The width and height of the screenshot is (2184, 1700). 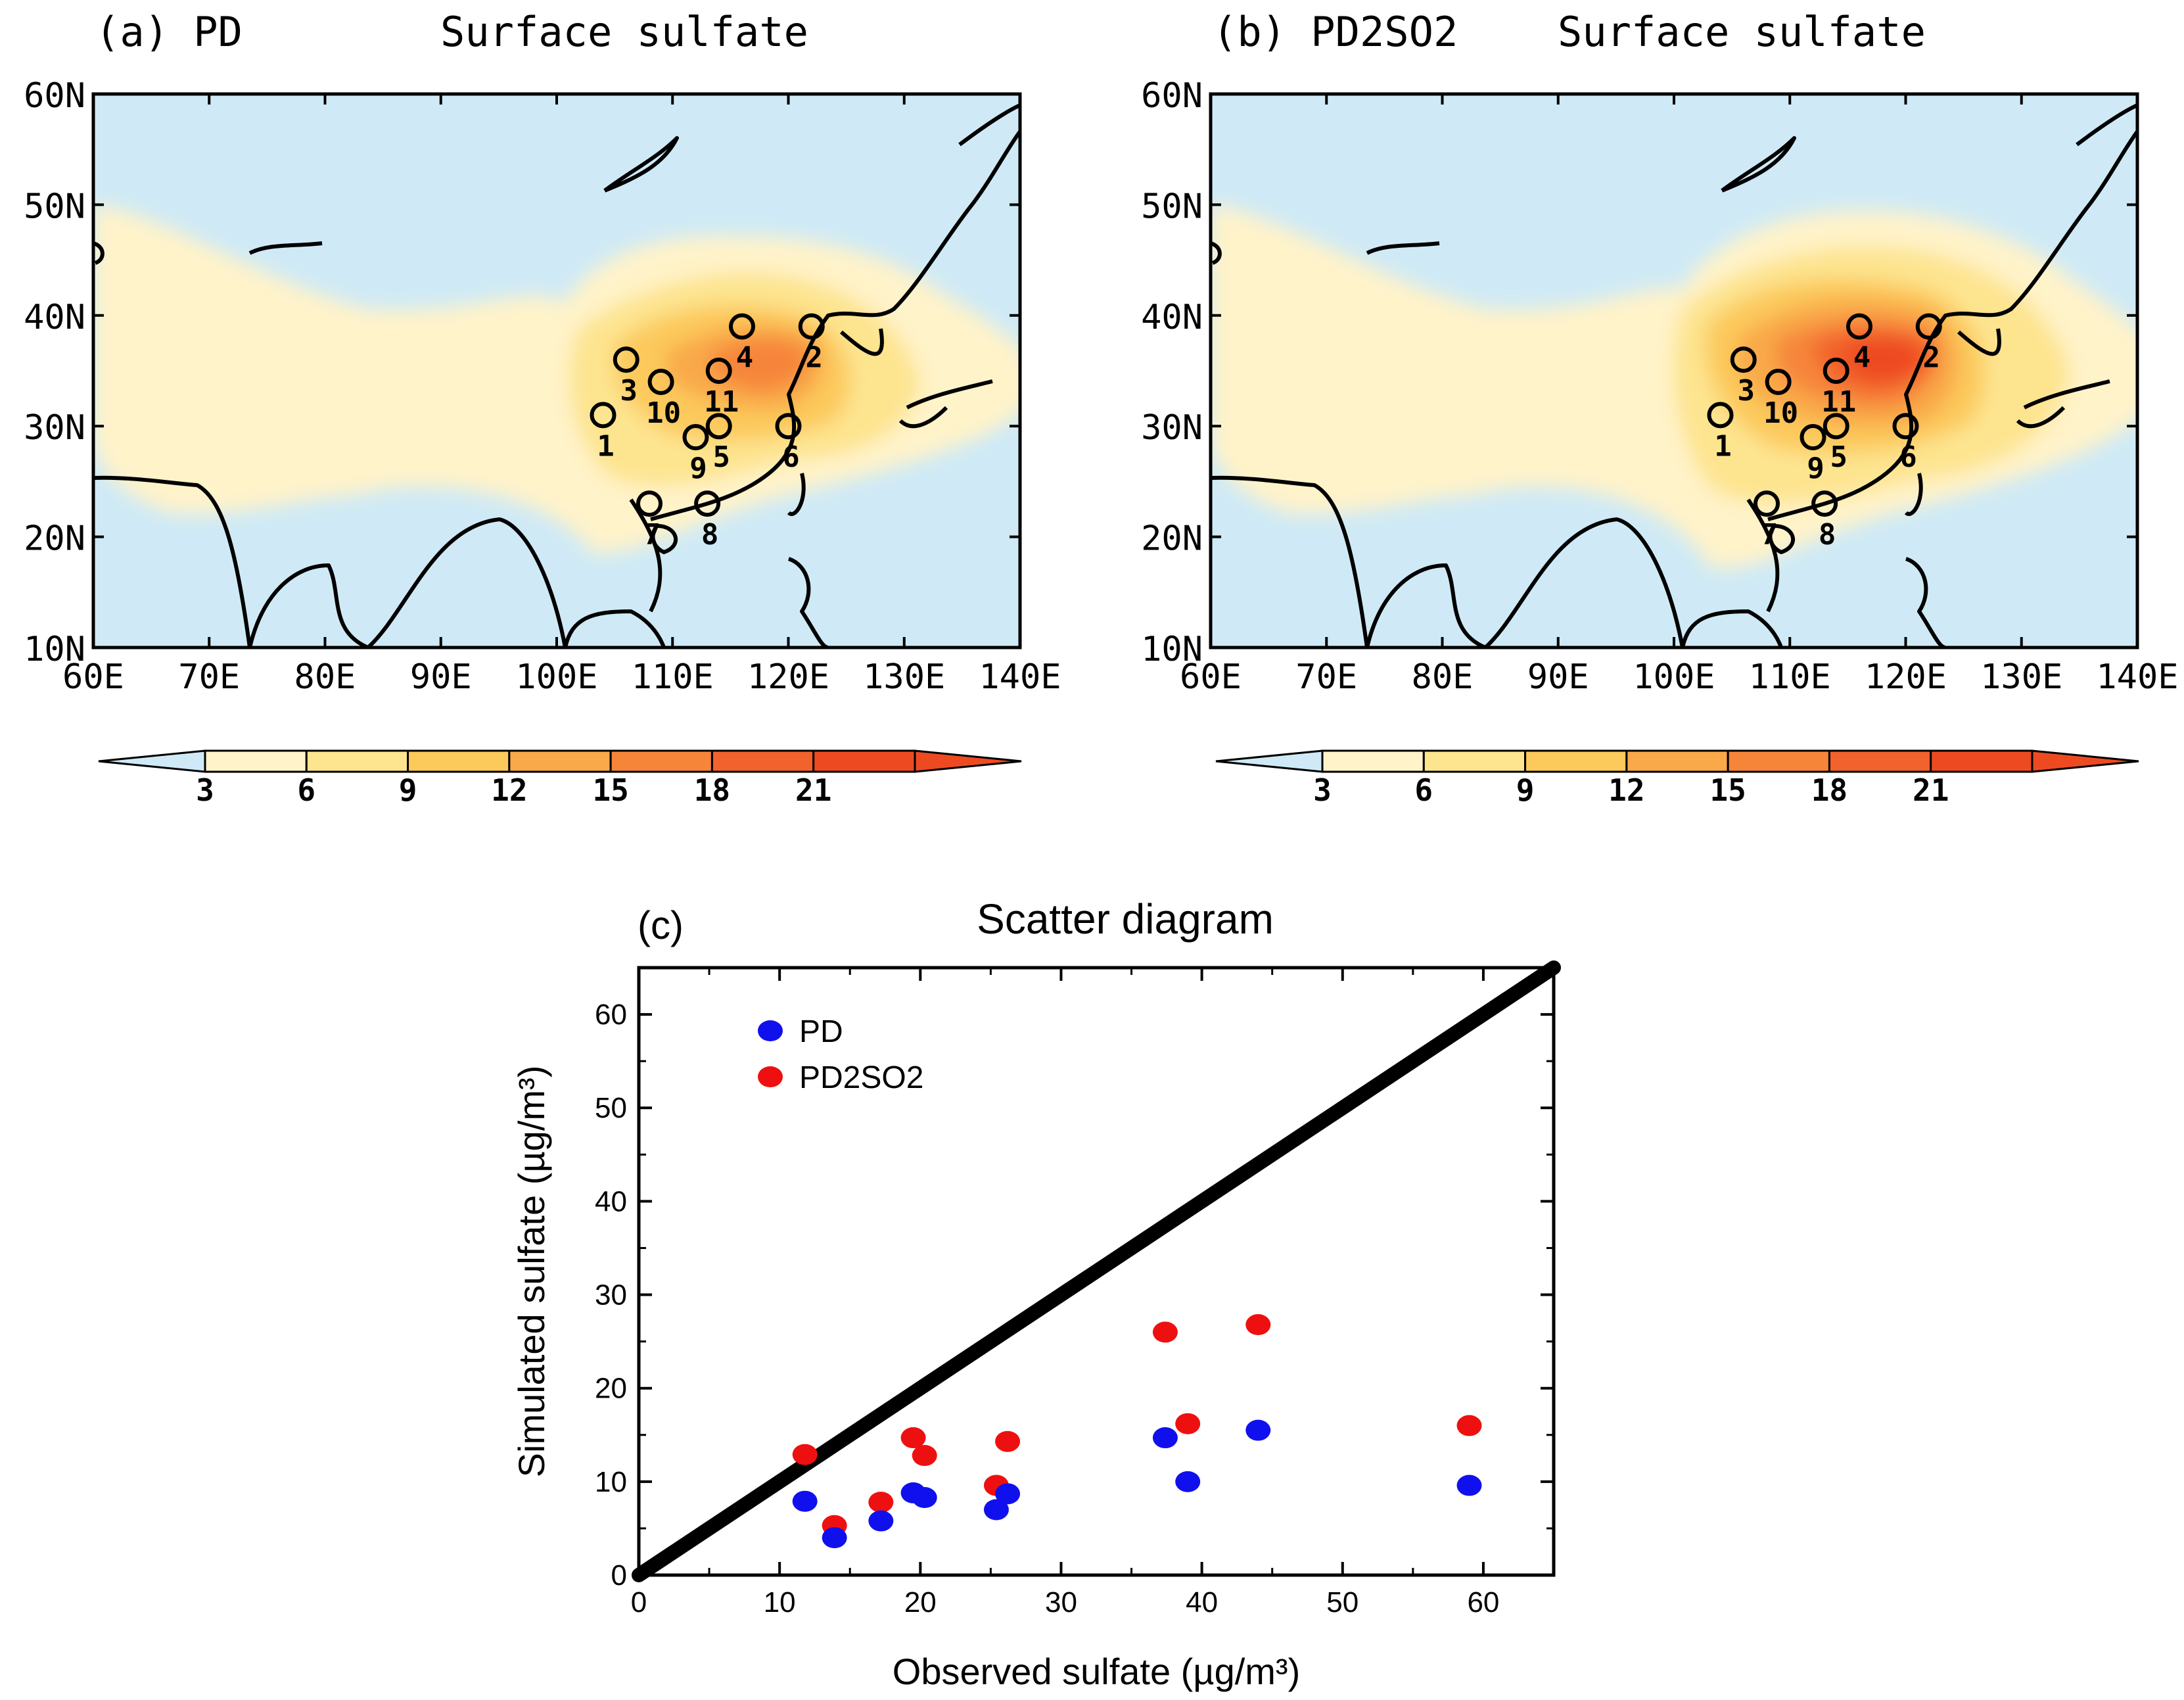 I want to click on lon-tick-label: 140E, so click(x=1020, y=677).